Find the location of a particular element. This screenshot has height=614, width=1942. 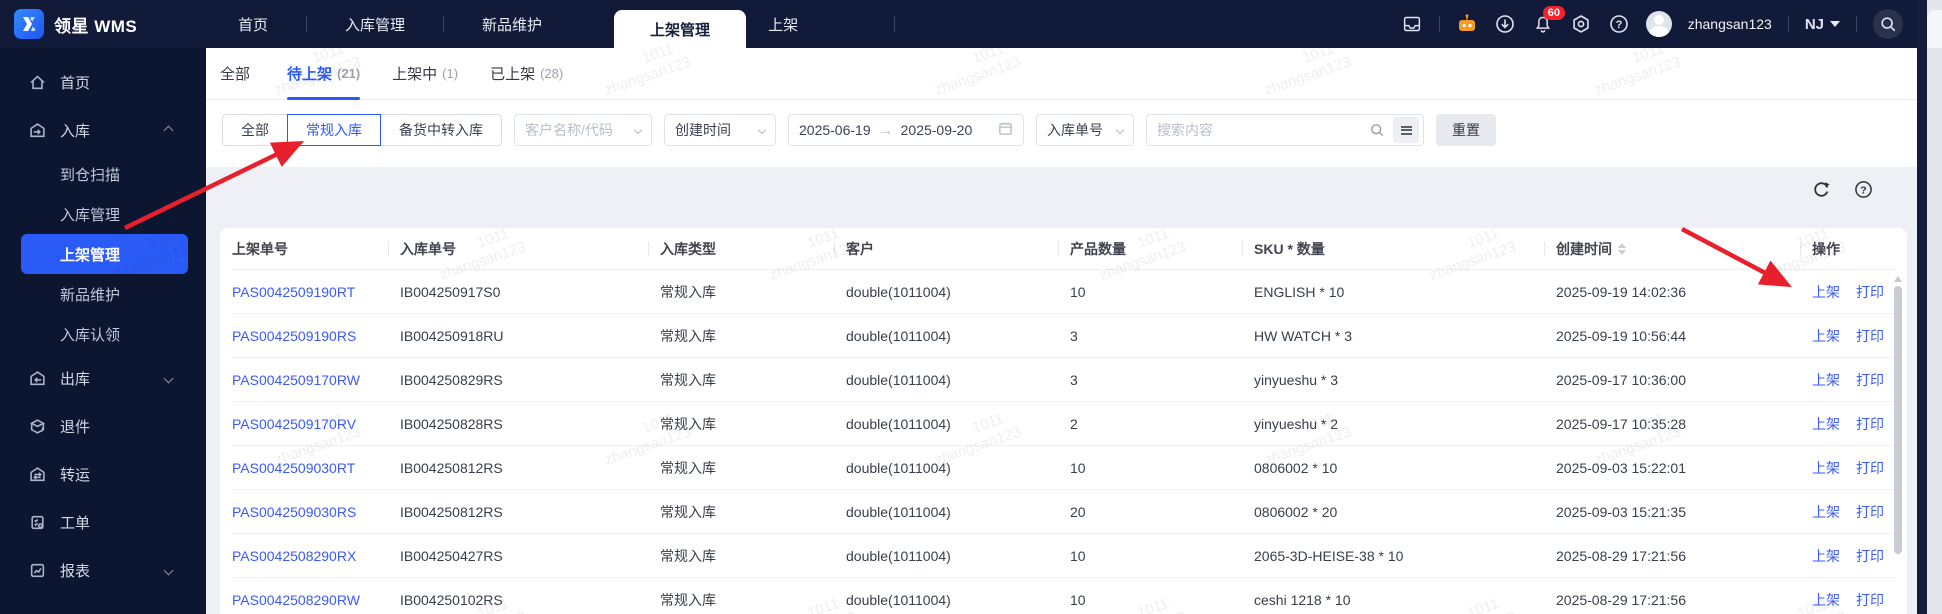

top-tab-shelve: 上架 is located at coordinates (783, 25).